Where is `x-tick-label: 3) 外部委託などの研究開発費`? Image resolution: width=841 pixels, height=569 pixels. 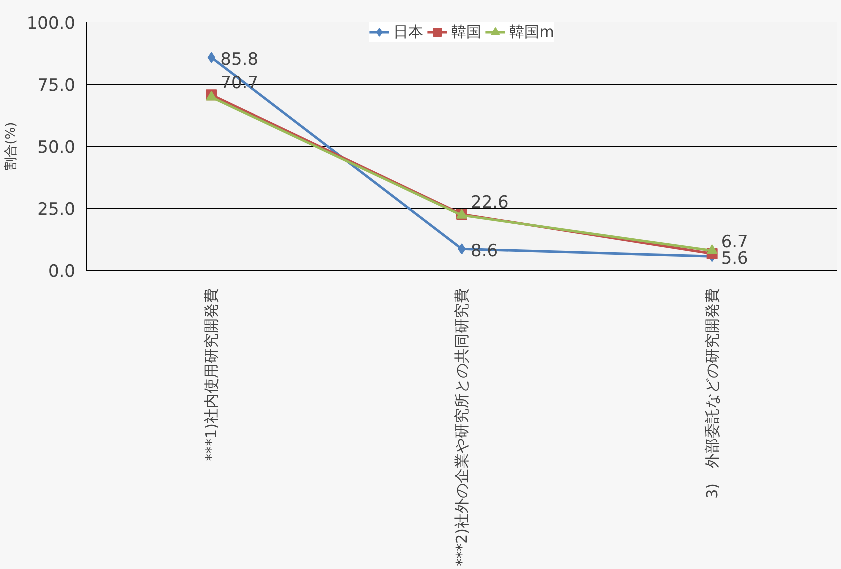
x-tick-label: 3) 外部委託などの研究開発費 is located at coordinates (712, 393).